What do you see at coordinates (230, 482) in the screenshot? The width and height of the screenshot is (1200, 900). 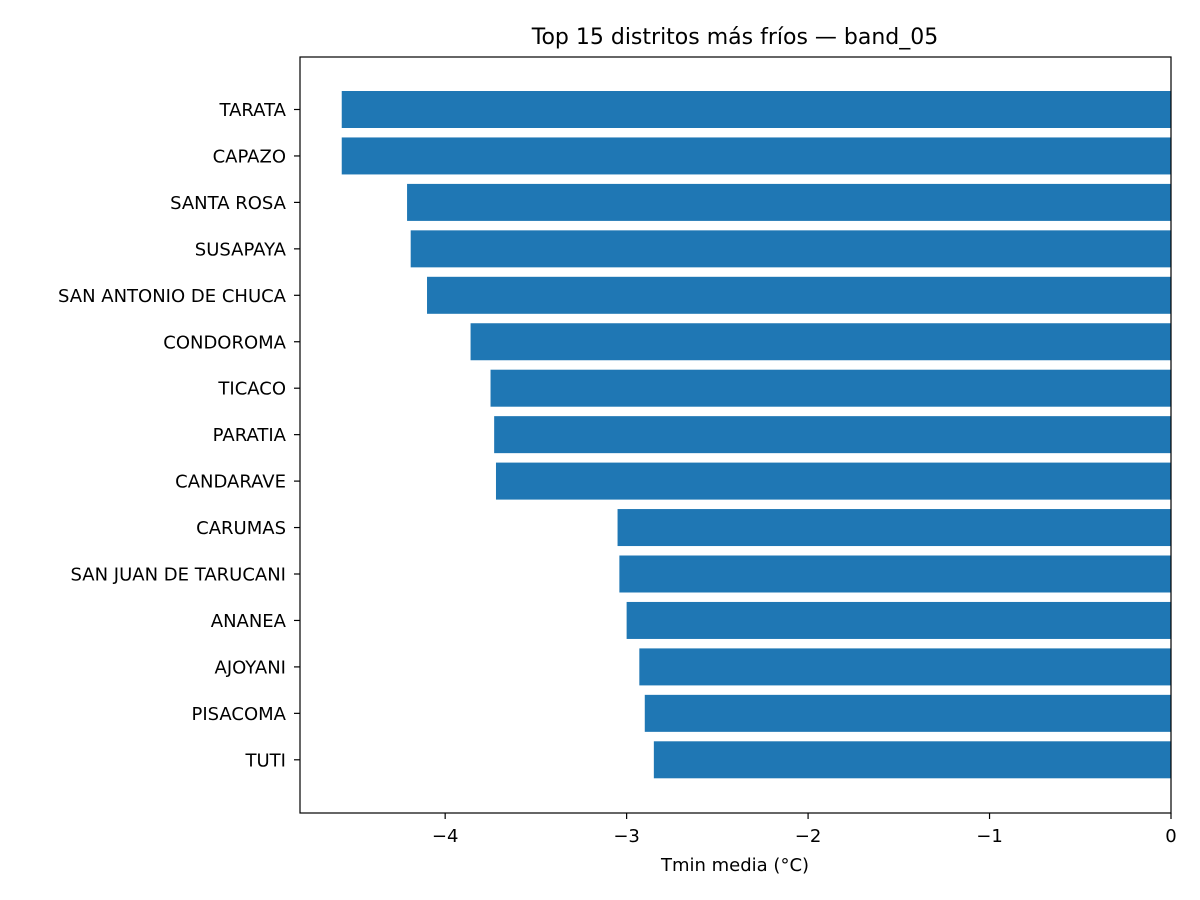 I see `y-tick-label: CANDARAVE` at bounding box center [230, 482].